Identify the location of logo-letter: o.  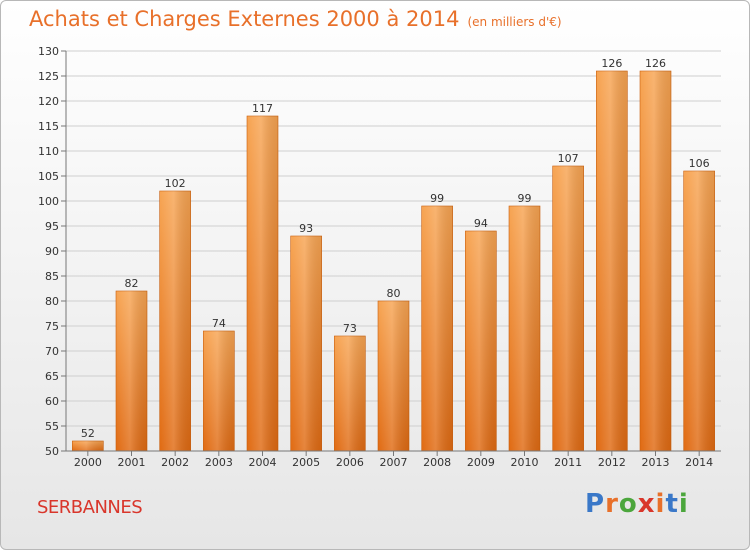
(628, 504).